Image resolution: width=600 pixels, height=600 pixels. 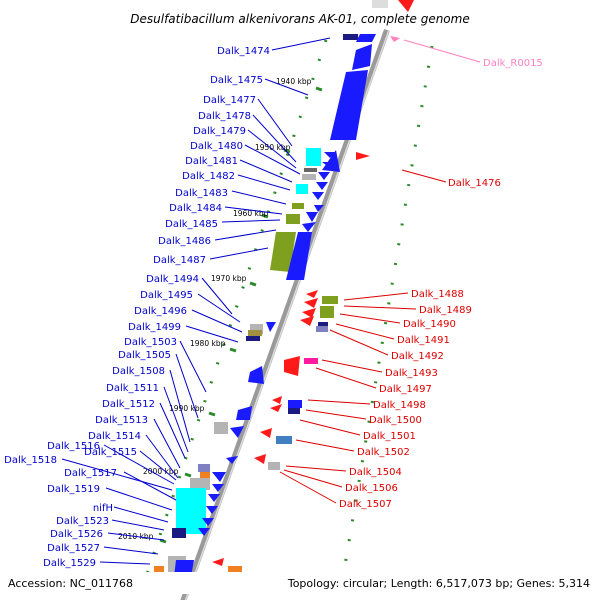 What do you see at coordinates (138, 371) in the screenshot?
I see `gene-label: Dalk_1508` at bounding box center [138, 371].